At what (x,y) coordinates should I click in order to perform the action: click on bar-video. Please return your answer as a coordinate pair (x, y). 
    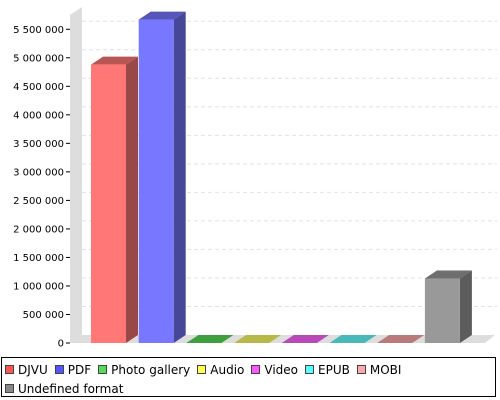
    Looking at the image, I should click on (305, 339).